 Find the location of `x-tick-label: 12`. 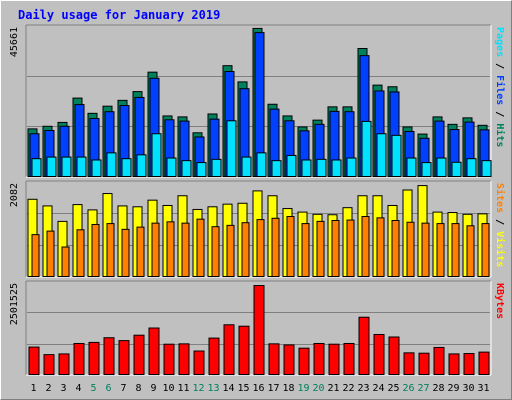

x-tick-label: 12 is located at coordinates (198, 388).